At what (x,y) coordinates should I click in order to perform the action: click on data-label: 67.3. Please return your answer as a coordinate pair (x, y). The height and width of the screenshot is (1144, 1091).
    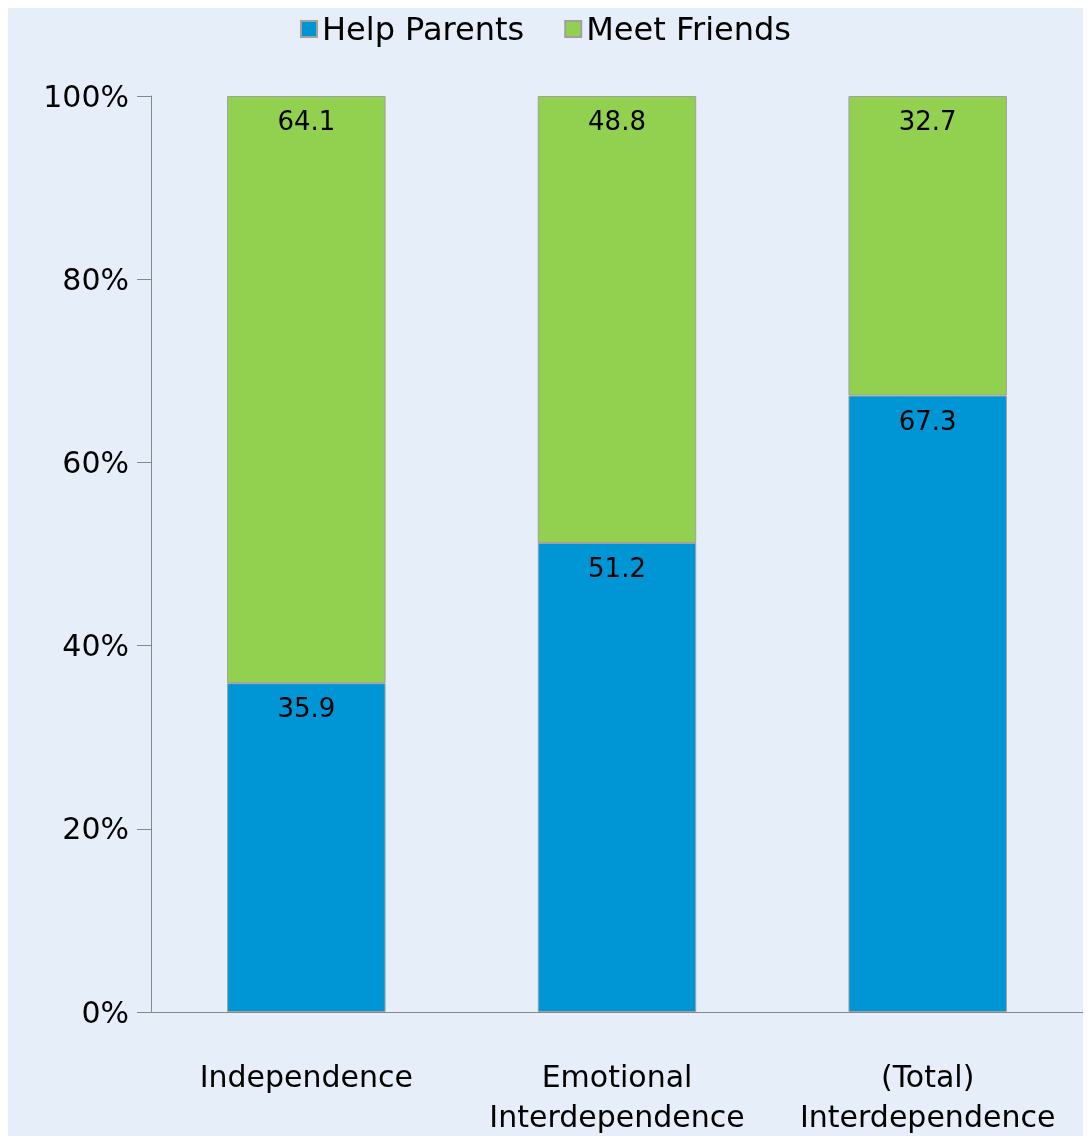
    Looking at the image, I should click on (927, 420).